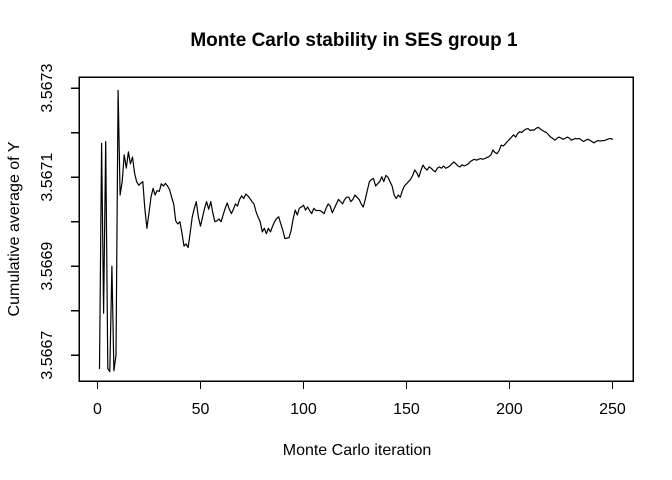 Image resolution: width=672 pixels, height=480 pixels. Describe the element at coordinates (14, 228) in the screenshot. I see `y-axis-title: Cumulative average of Y` at that location.